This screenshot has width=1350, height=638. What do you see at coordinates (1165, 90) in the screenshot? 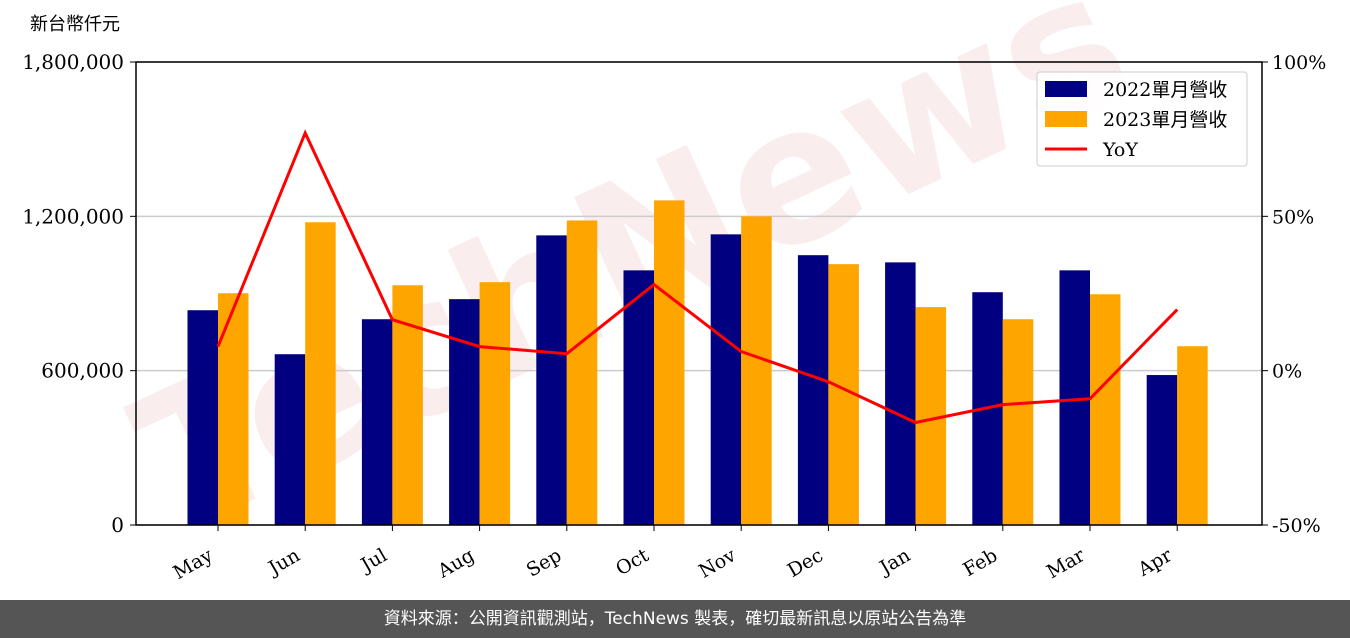
I see `legend-label: 2022單月營收` at bounding box center [1165, 90].